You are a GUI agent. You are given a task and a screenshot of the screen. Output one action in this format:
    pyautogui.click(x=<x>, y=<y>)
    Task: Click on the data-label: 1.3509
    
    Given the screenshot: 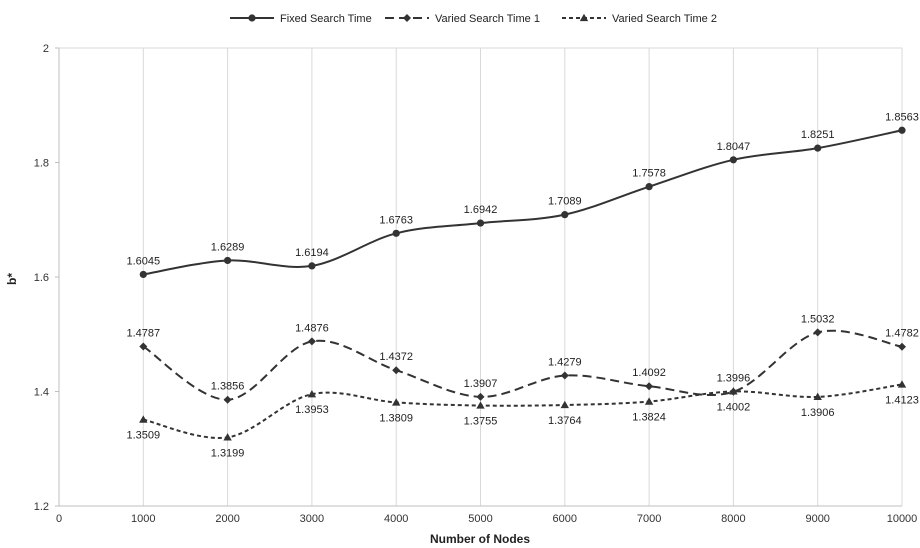 What is the action you would take?
    pyautogui.click(x=143, y=436)
    